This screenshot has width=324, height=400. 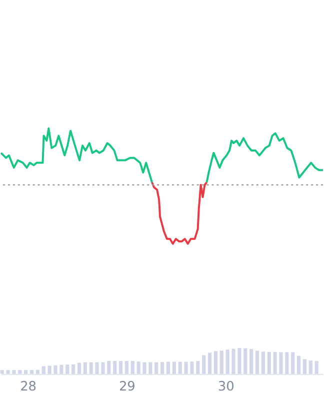 What do you see at coordinates (28, 386) in the screenshot?
I see `x-tick-label: 28` at bounding box center [28, 386].